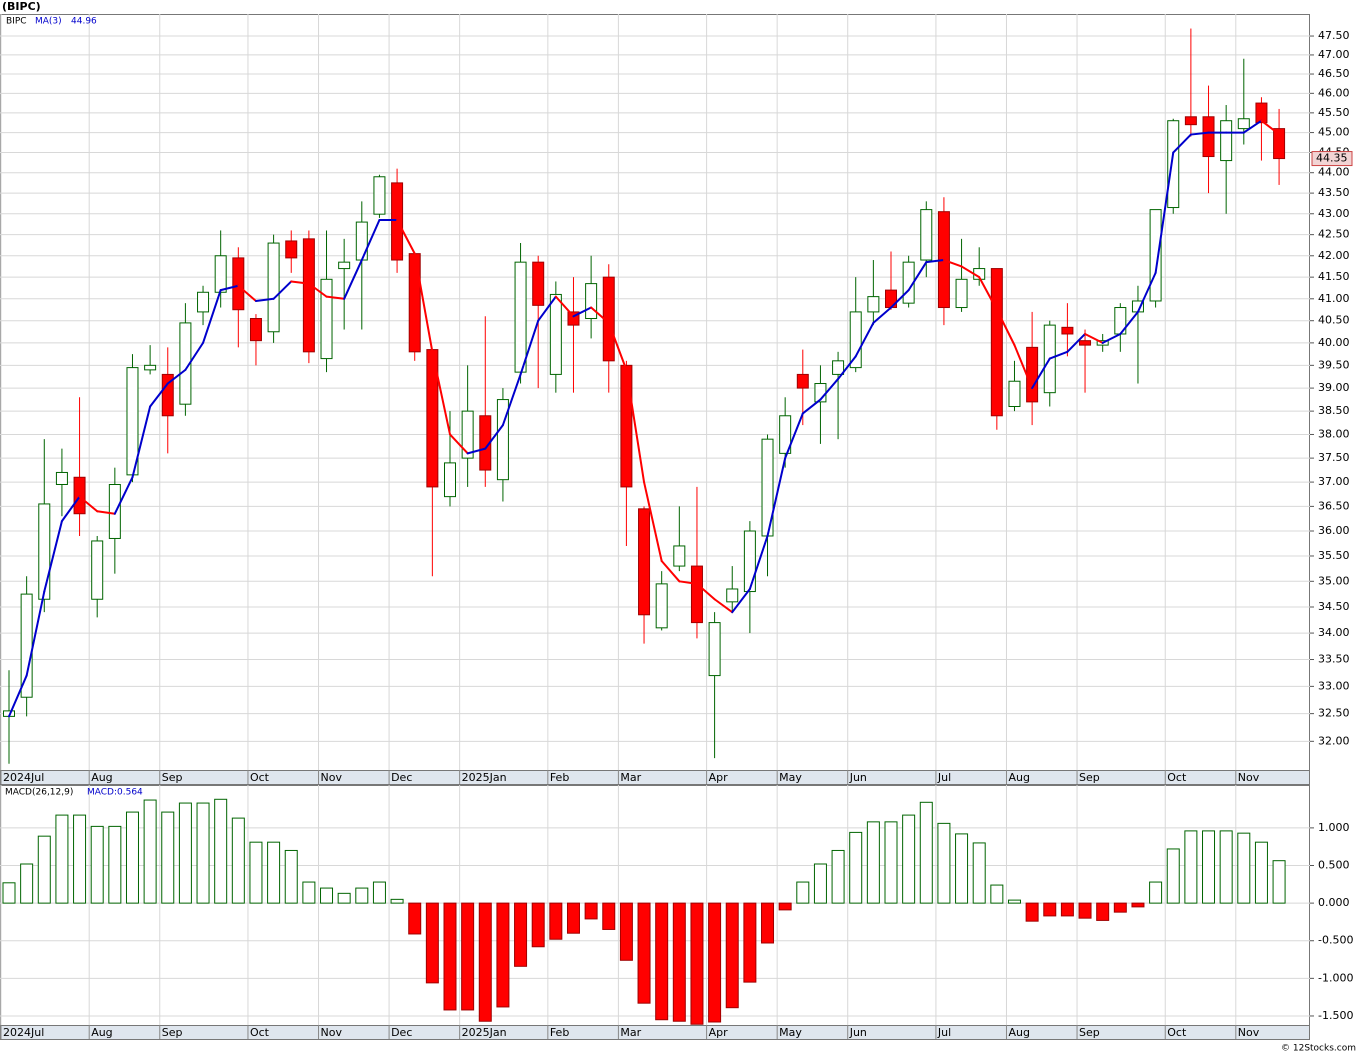 Image resolution: width=1360 pixels, height=1056 pixels. What do you see at coordinates (1334, 298) in the screenshot?
I see `y-tick-label: 41.00` at bounding box center [1334, 298].